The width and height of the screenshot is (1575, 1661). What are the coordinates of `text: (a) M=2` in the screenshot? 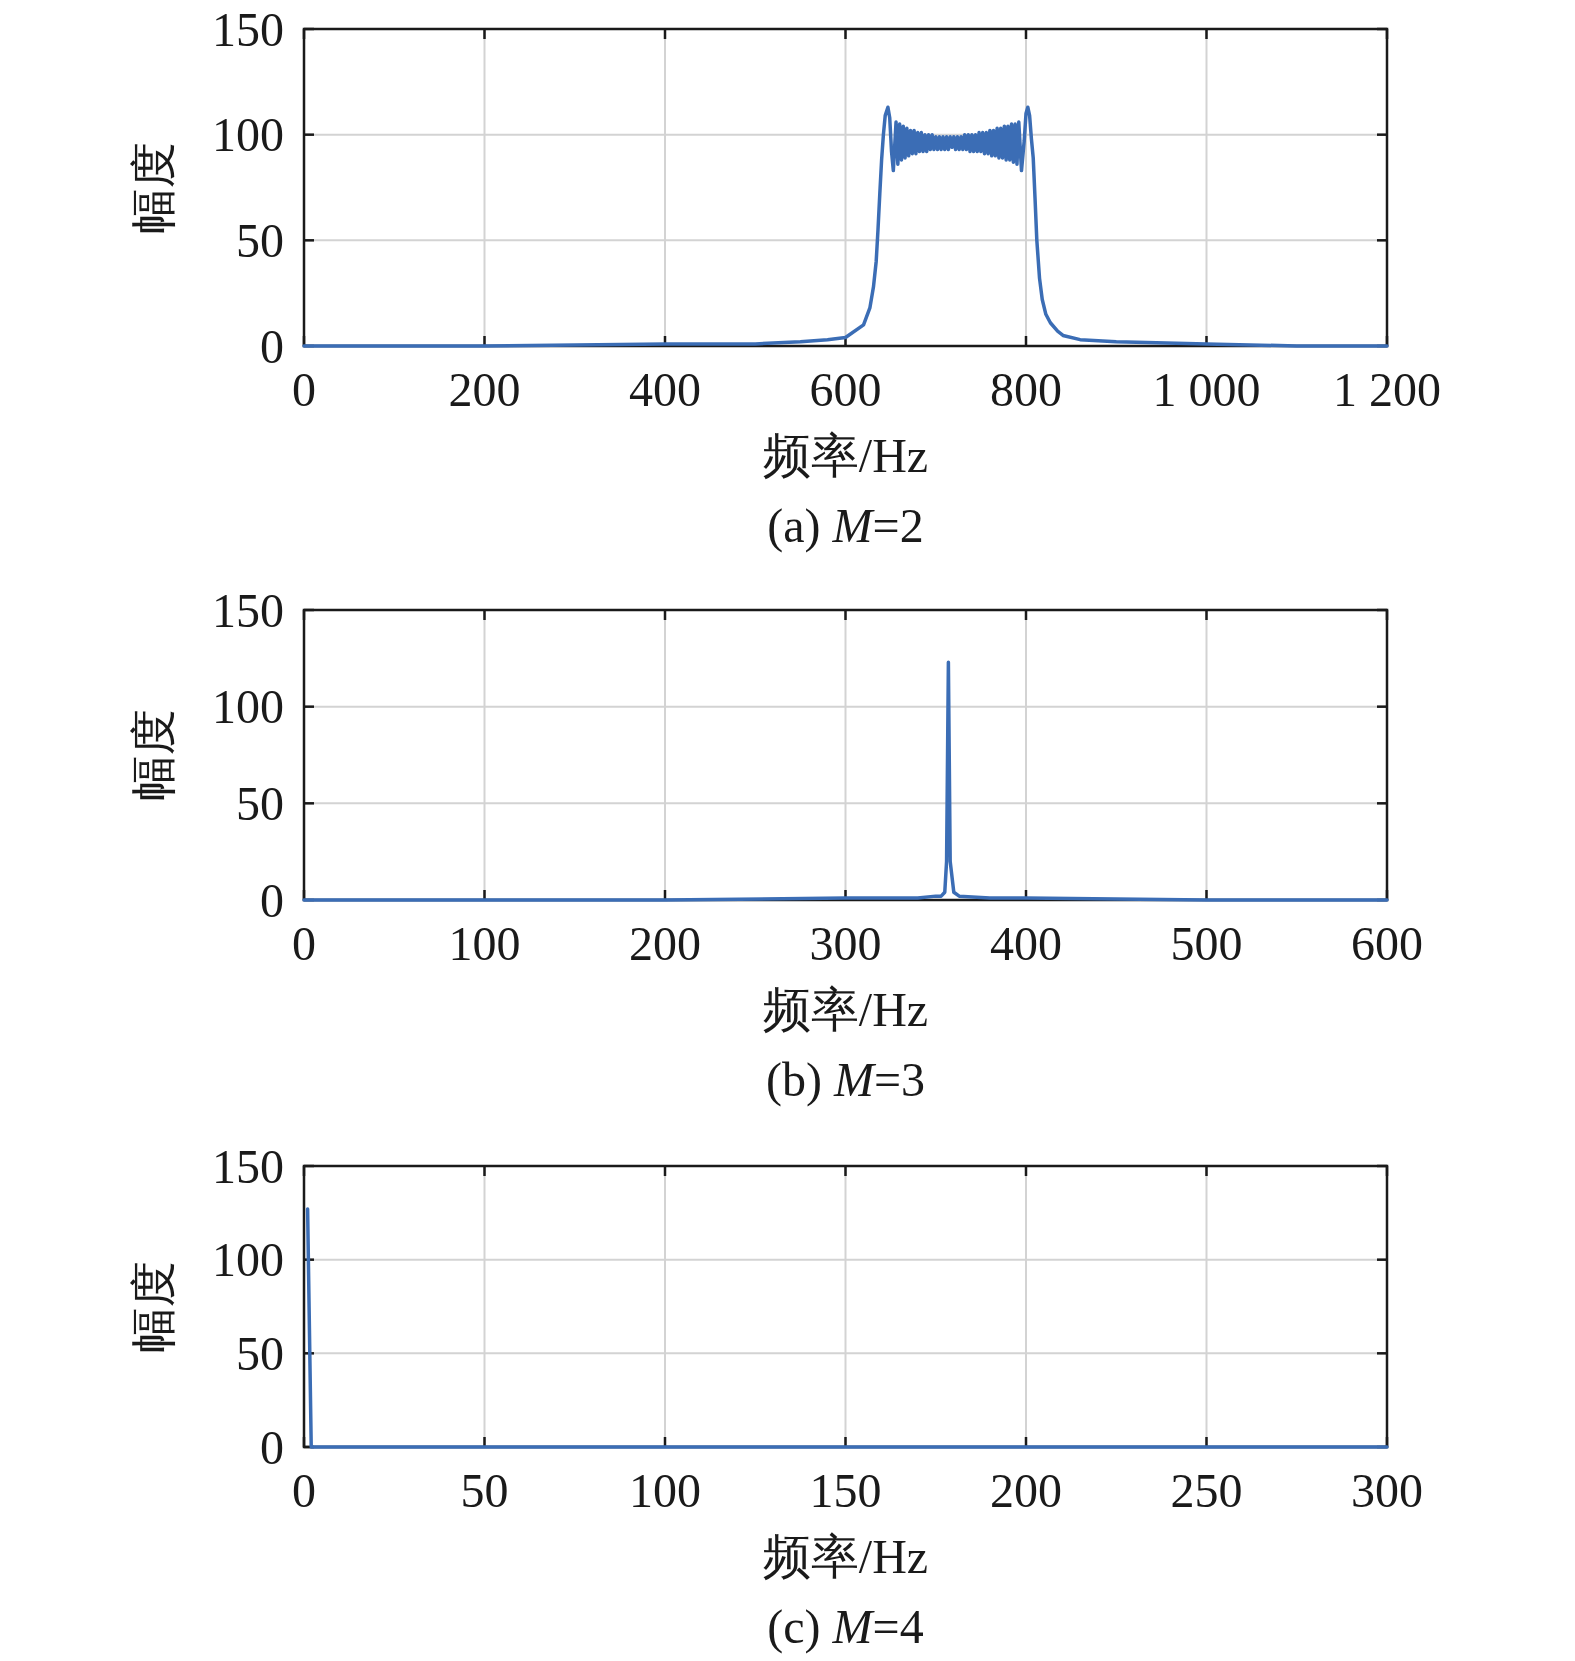 It's located at (845, 526).